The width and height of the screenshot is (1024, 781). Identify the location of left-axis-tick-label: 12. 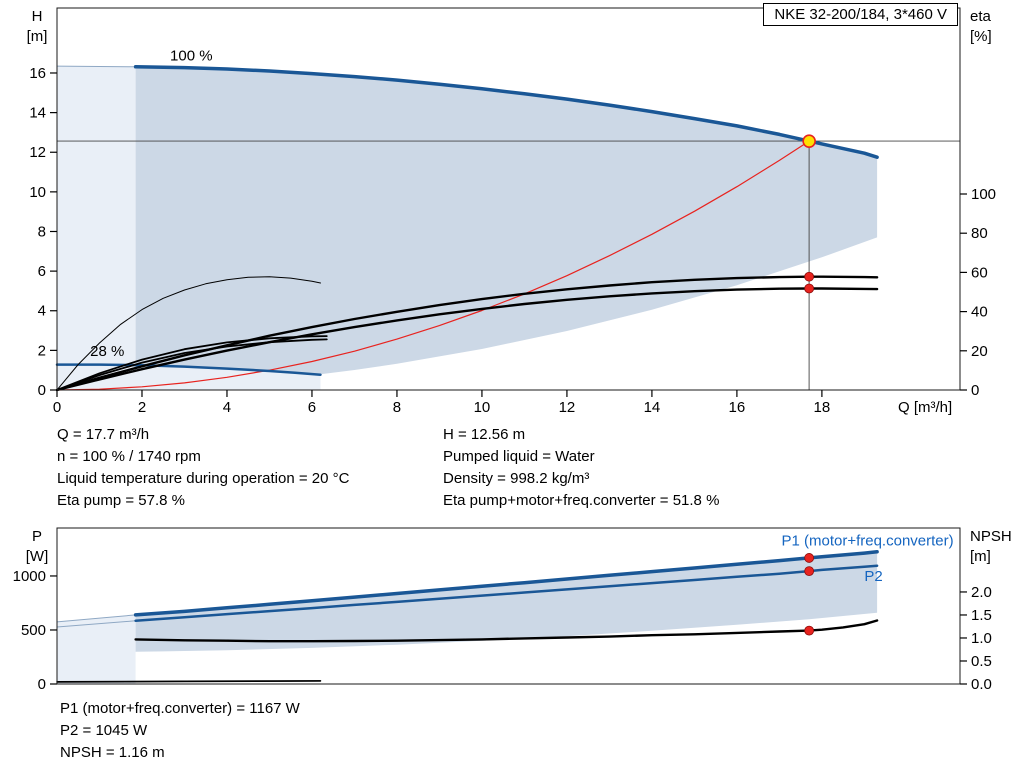
(37, 152).